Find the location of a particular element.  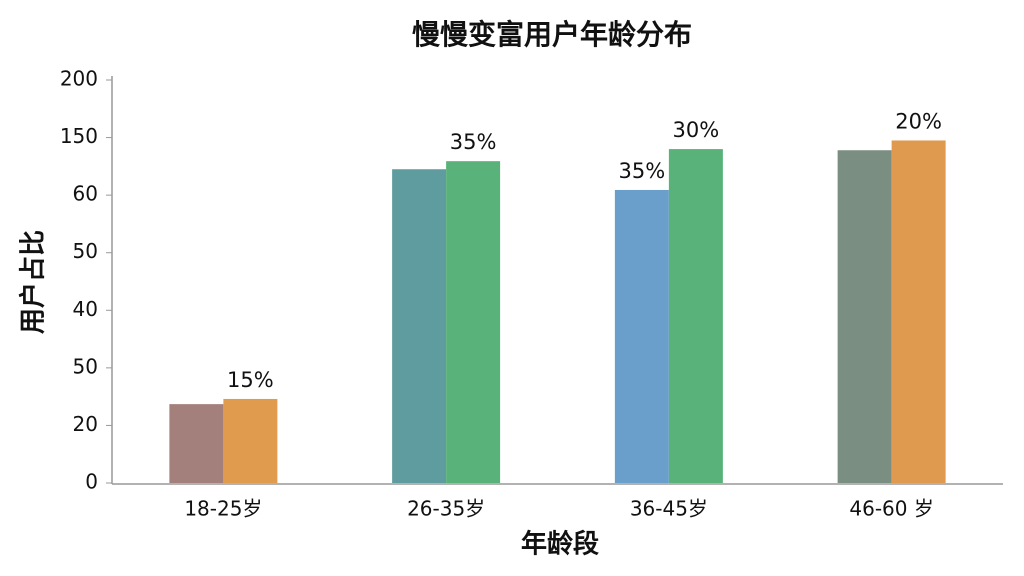

y-tick-label: 150 is located at coordinates (79, 136).